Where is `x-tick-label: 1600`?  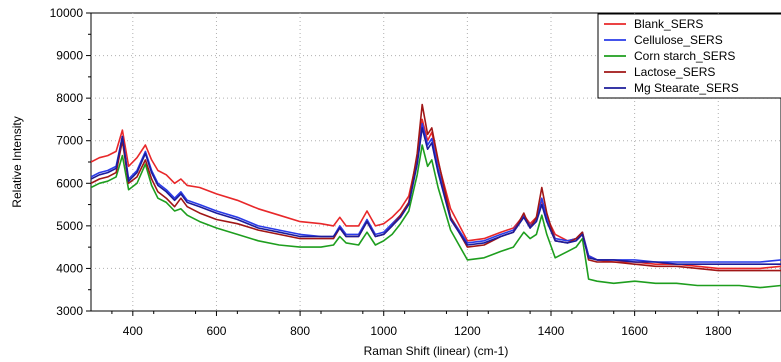
x-tick-label: 1600 is located at coordinates (634, 331).